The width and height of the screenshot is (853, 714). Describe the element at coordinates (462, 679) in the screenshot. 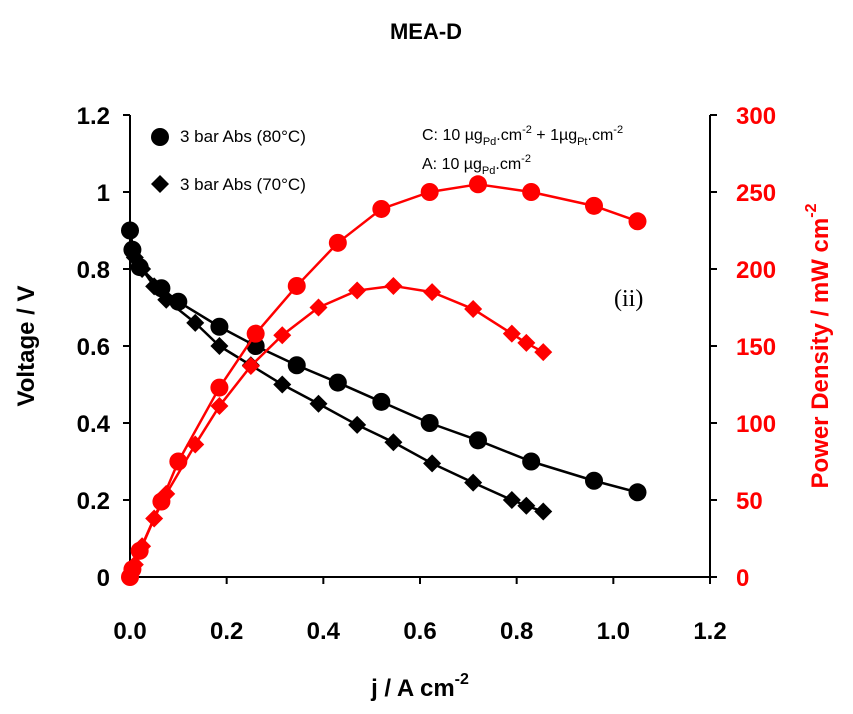

I see `x-axis-label-sup: -2` at that location.